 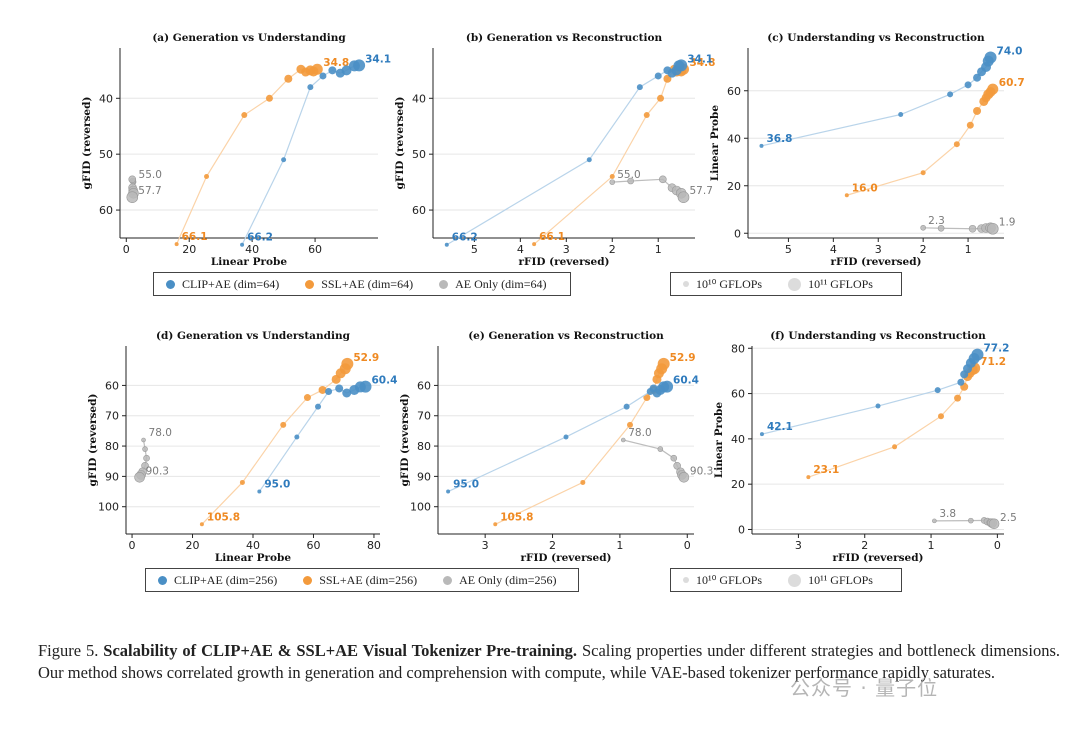 What do you see at coordinates (864, 688) in the screenshot?
I see `watermark-text: 公众号 · 量子位` at bounding box center [864, 688].